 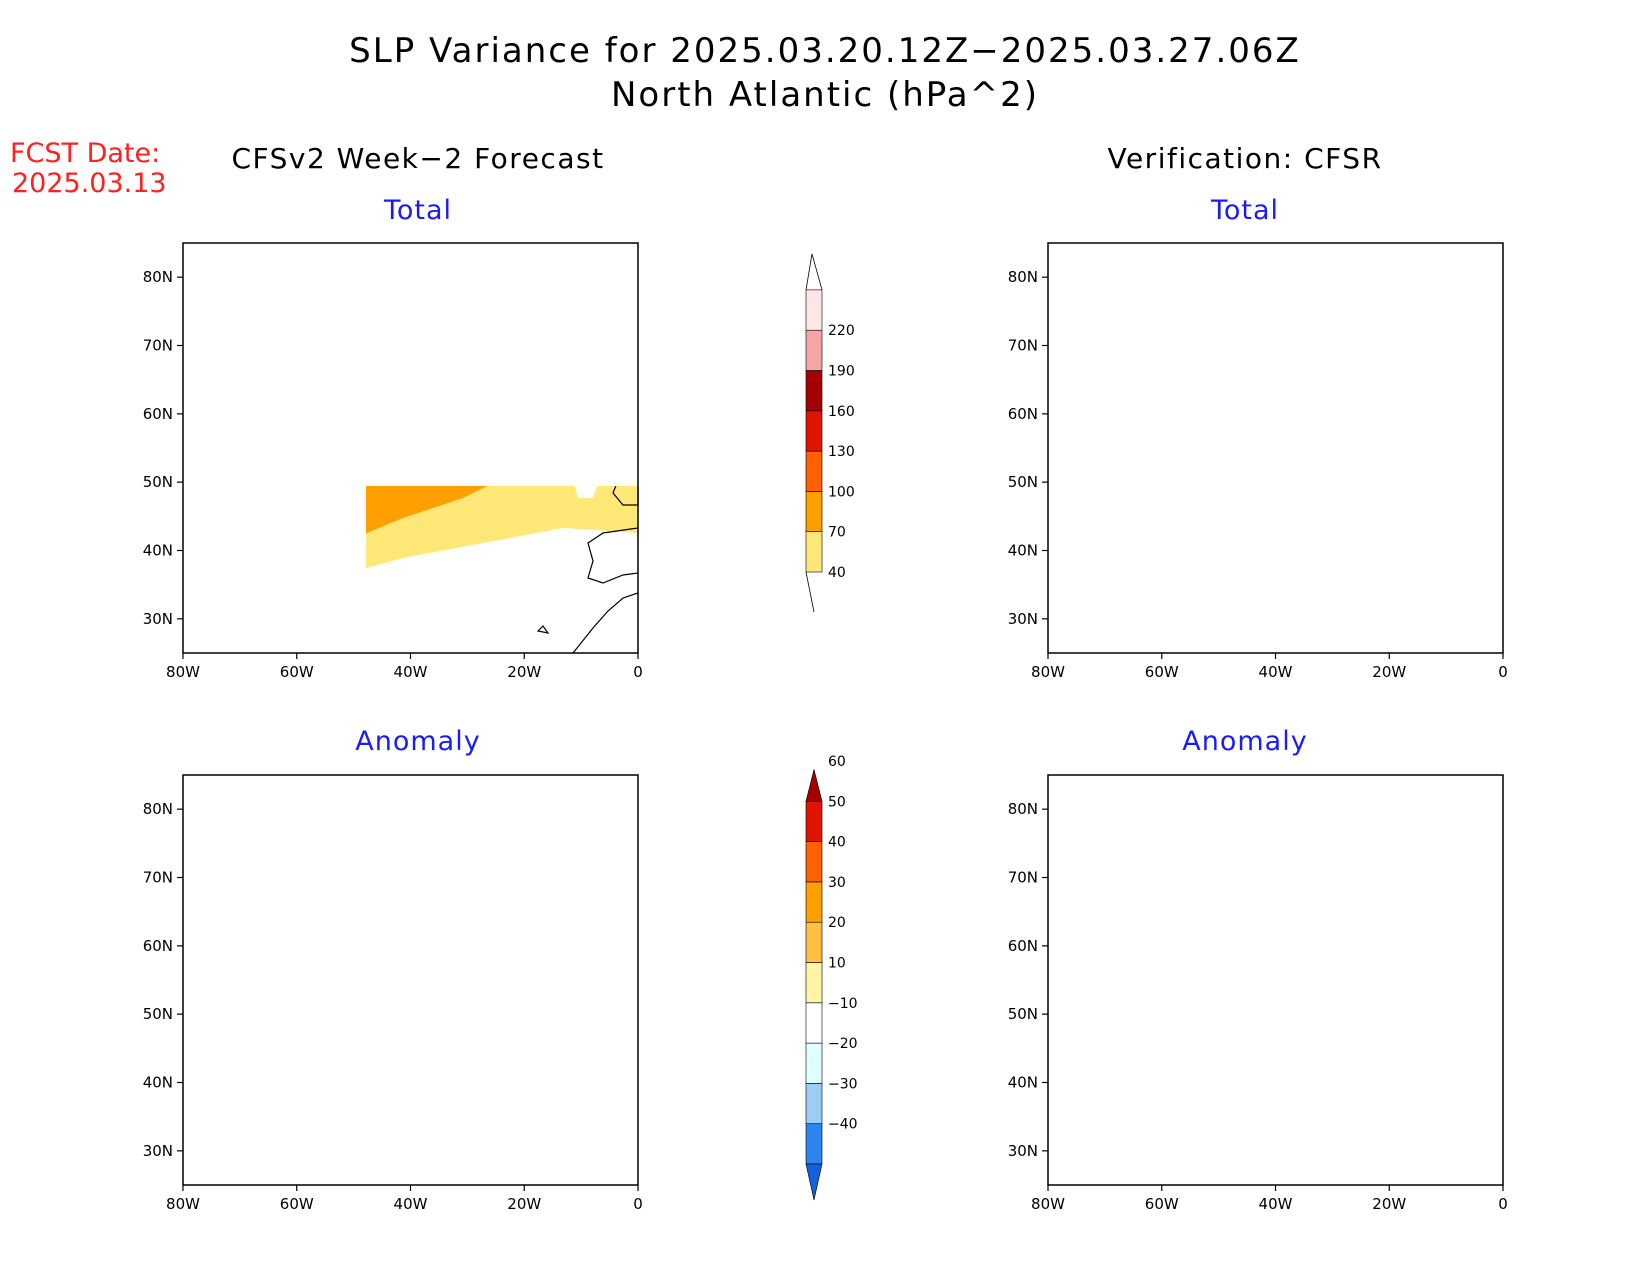 I want to click on map-panel-forecast-anomaly: 80W 60W 40W 20W 0 30N 40N 50N 60N 70N 80N, so click(x=393, y=993).